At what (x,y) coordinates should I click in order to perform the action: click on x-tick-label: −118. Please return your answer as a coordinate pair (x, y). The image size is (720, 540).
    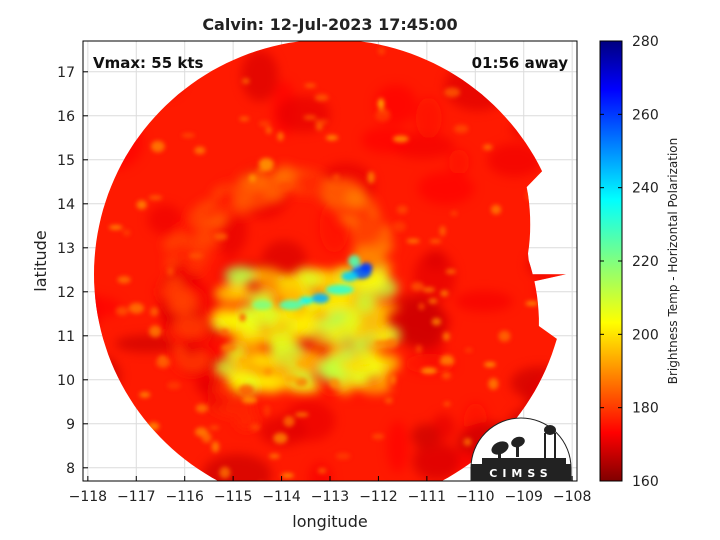
    Looking at the image, I should click on (88, 497).